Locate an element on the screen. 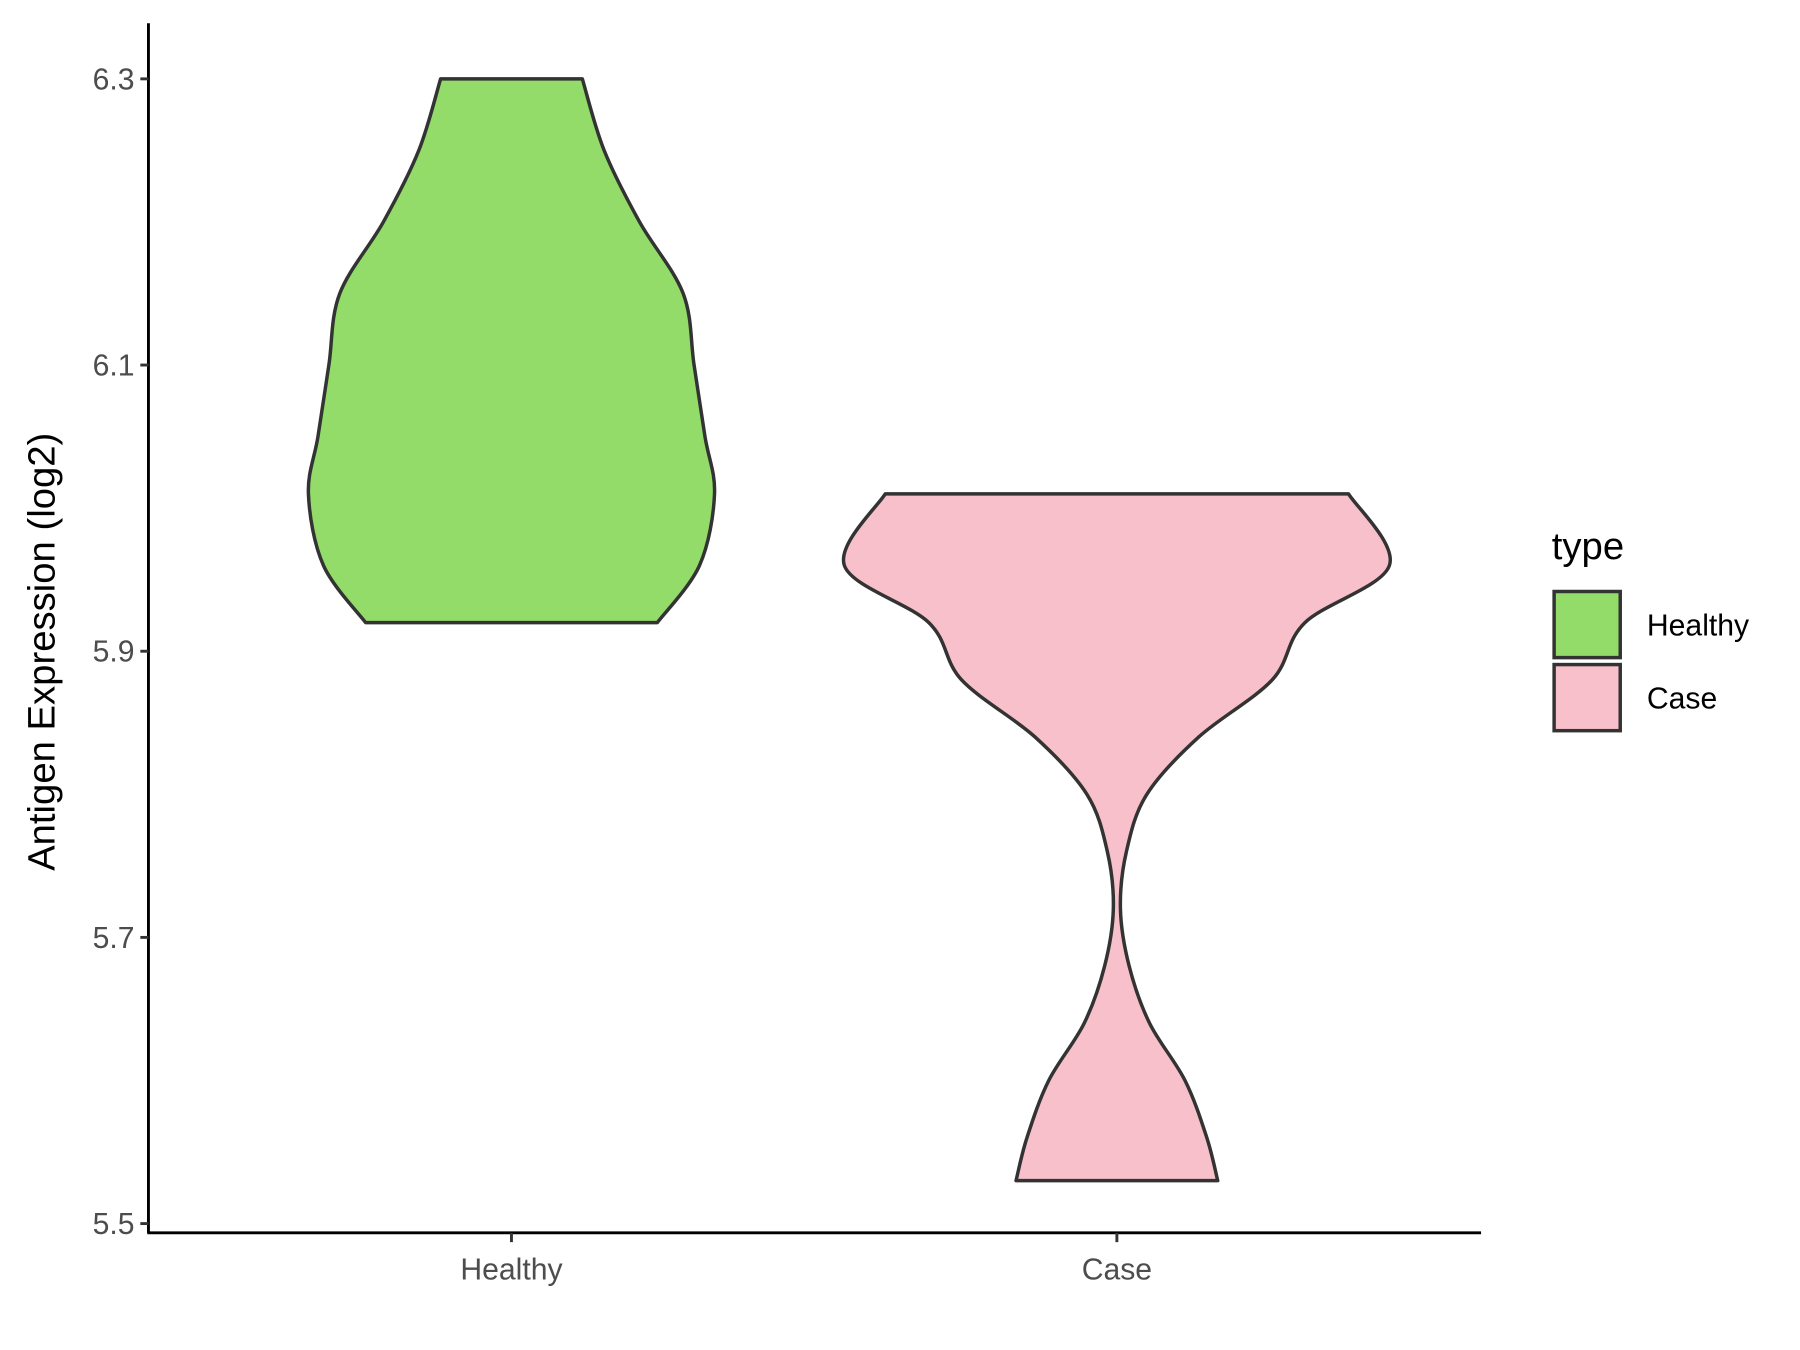 The image size is (1800, 1350). x-ticks: Healthy Case is located at coordinates (806, 1259).